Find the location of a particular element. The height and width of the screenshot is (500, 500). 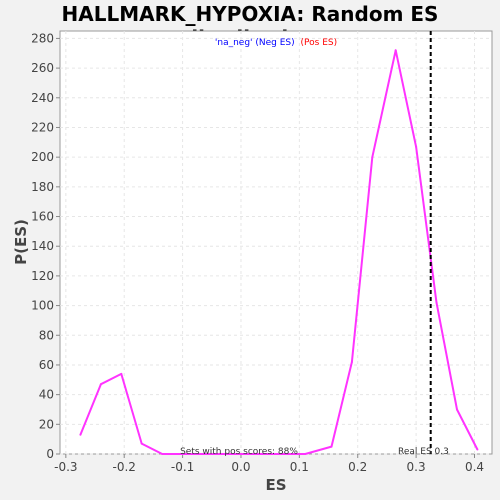

legend-neg-entry: 'na_neg' (Neg ES) is located at coordinates (255, 43).